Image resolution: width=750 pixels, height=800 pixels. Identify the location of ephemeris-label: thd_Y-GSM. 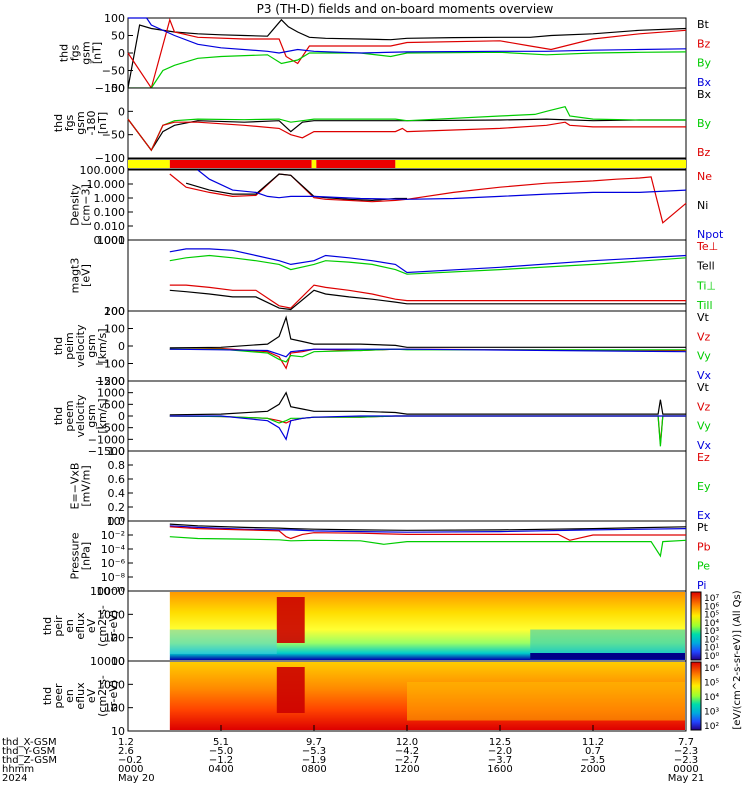
(28, 751).